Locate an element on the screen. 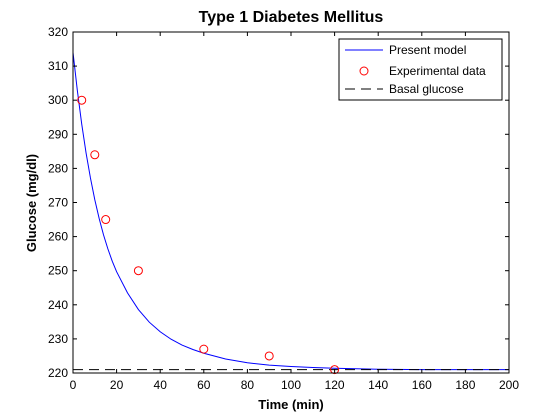 This screenshot has height=420, width=560. y-tick-label: 280 is located at coordinates (58, 168).